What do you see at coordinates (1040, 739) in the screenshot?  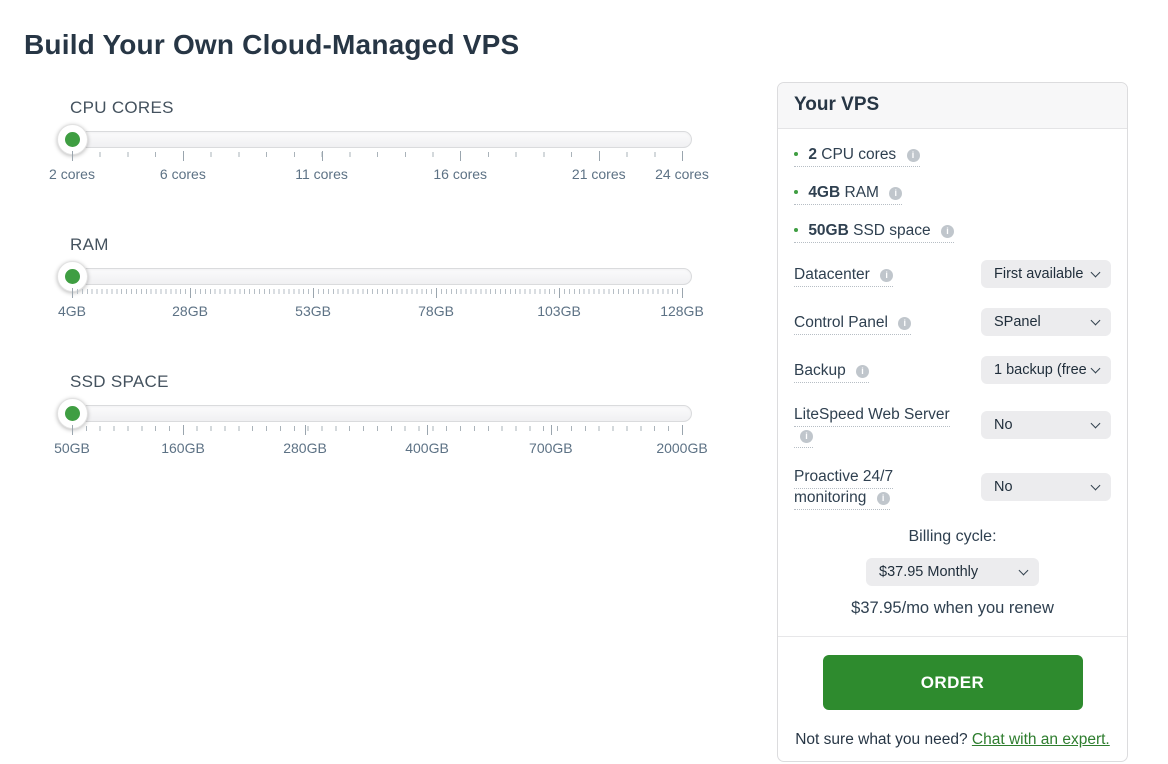 I see `chat-with-expert-link: Chat with an expert.` at bounding box center [1040, 739].